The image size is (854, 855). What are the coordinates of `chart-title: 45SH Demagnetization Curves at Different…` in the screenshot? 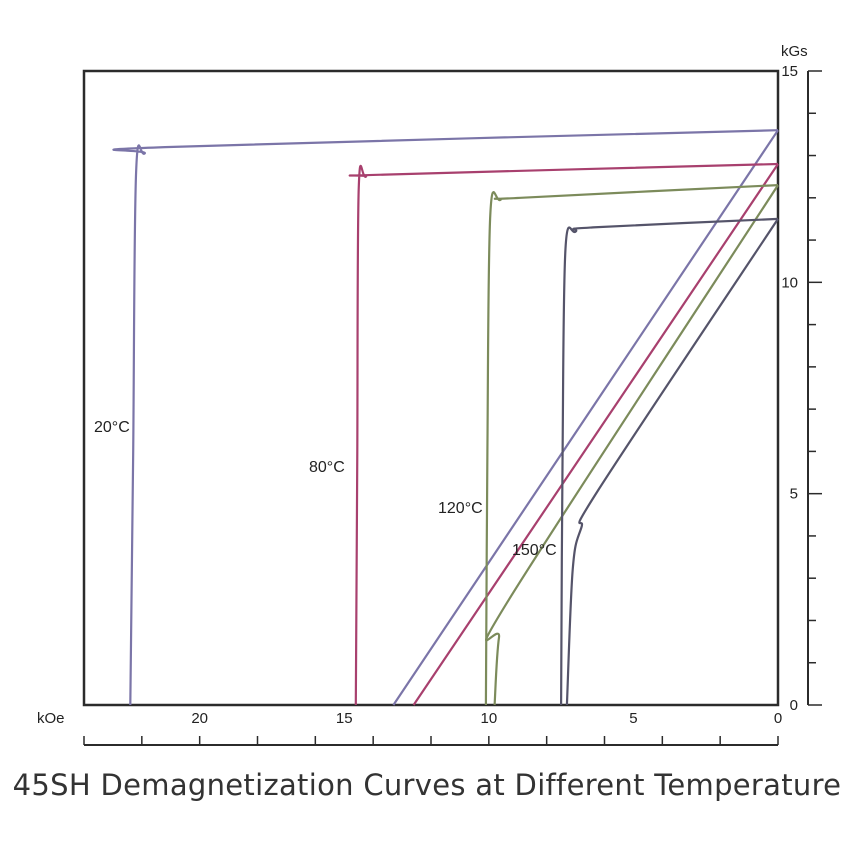 It's located at (427, 785).